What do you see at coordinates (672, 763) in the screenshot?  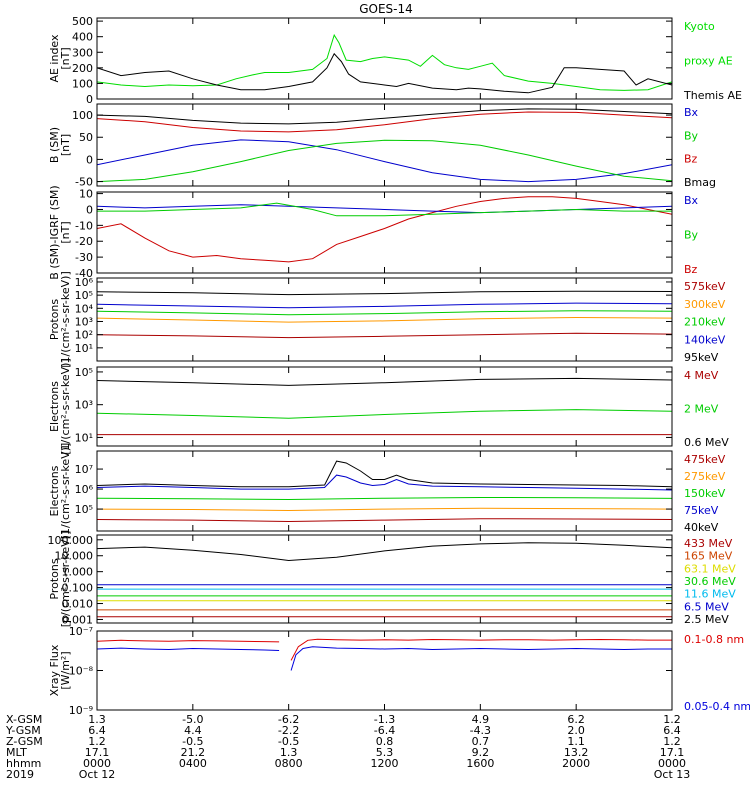 I see `axis-cell-6-4: 0000` at bounding box center [672, 763].